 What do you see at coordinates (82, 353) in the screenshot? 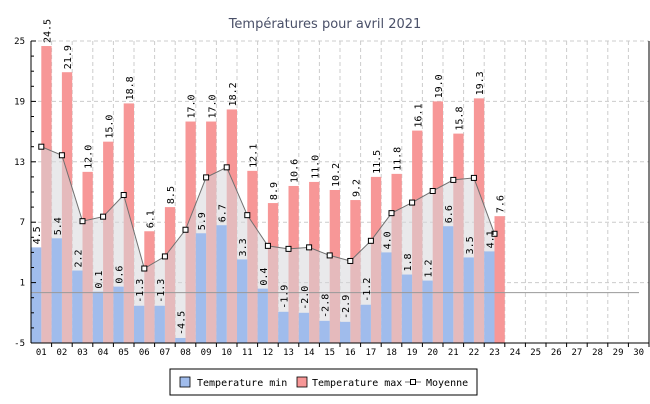
I see `x-tick-label: 03` at bounding box center [82, 353].